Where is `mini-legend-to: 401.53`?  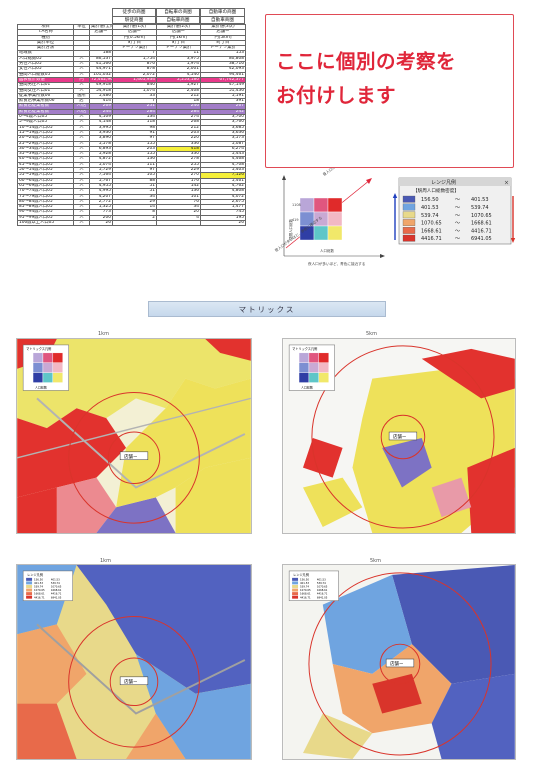 mini-legend-to: 401.53 is located at coordinates (321, 579).